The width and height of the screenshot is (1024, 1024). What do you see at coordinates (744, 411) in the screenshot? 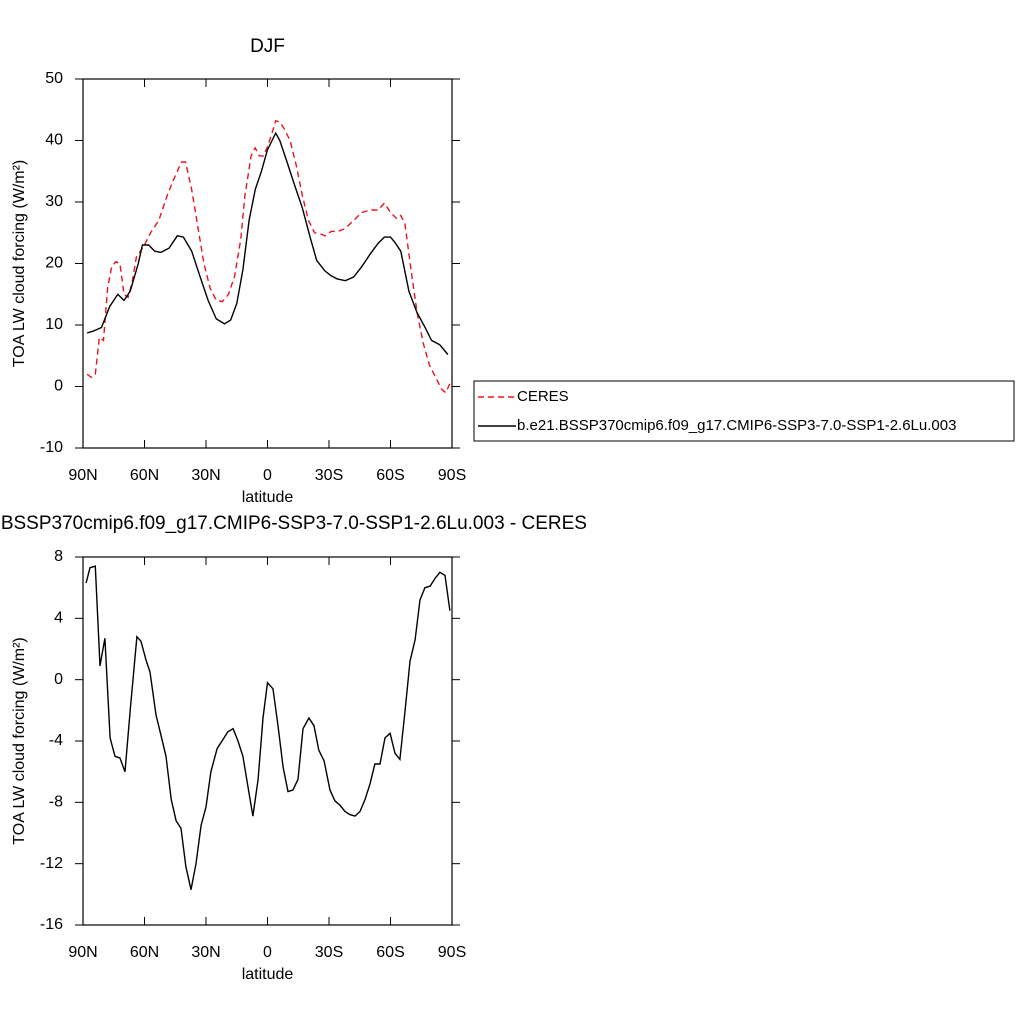
I see `legend-box` at bounding box center [744, 411].